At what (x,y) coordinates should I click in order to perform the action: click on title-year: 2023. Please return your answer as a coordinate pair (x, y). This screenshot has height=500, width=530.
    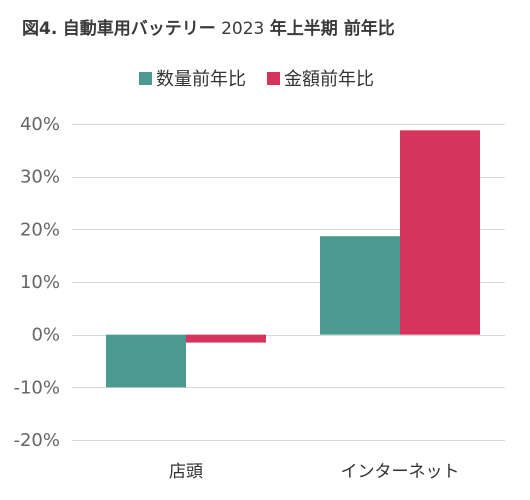
    Looking at the image, I should click on (242, 29).